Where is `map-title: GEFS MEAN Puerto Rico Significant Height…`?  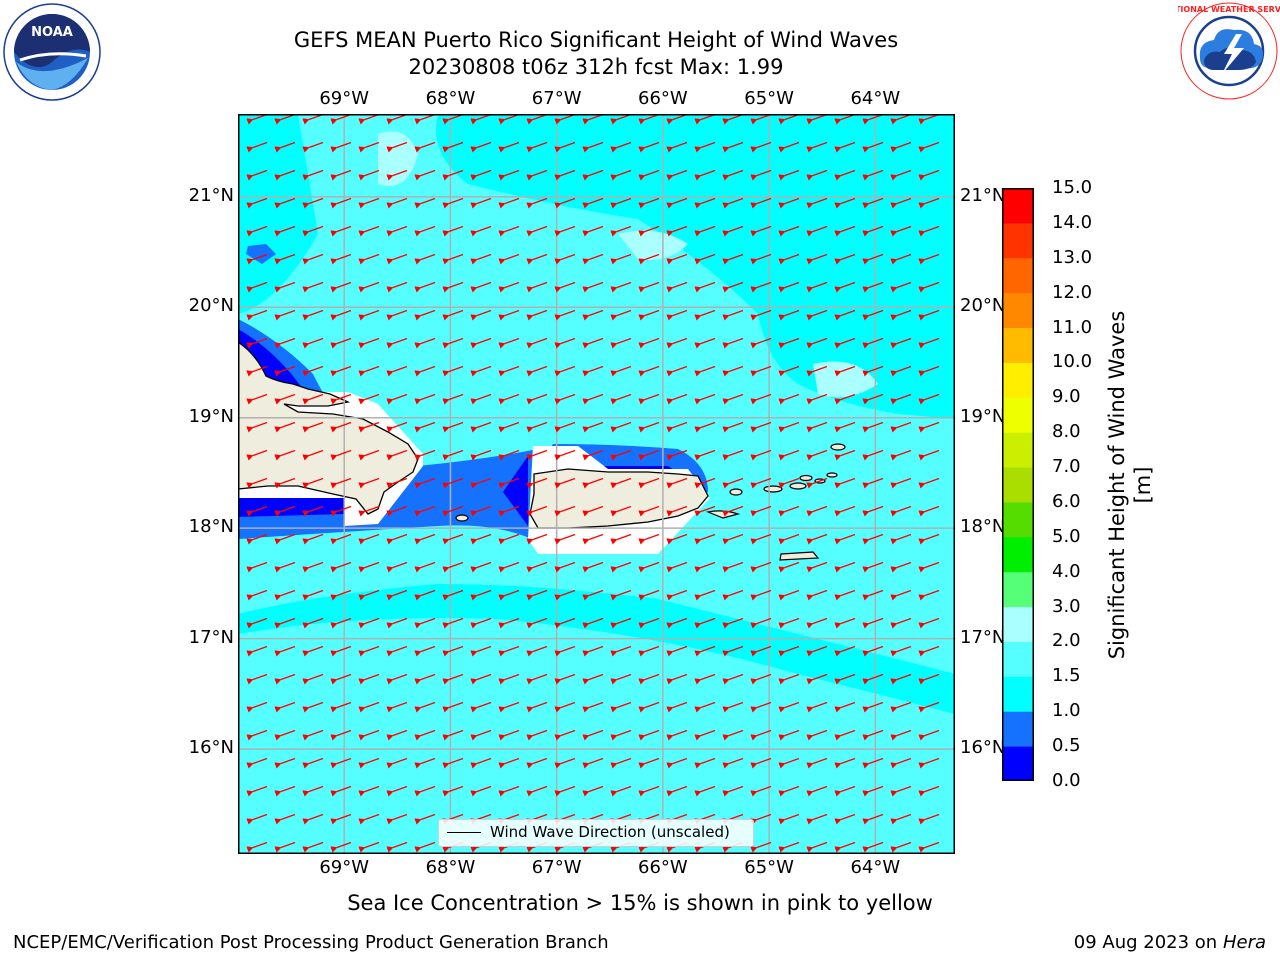 map-title: GEFS MEAN Puerto Rico Significant Height… is located at coordinates (596, 40).